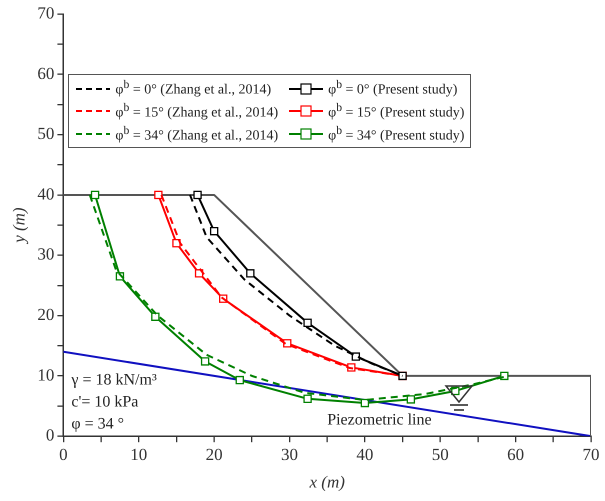  Describe the element at coordinates (45, 374) in the screenshot. I see `y-tick-label: 10` at that location.